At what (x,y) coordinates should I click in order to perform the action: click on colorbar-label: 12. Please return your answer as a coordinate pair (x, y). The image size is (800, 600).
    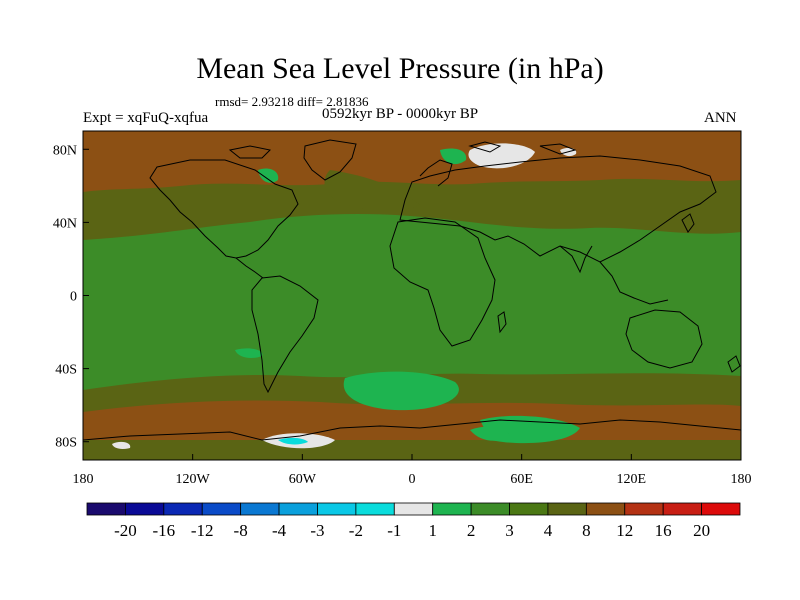
    Looking at the image, I should click on (624, 530).